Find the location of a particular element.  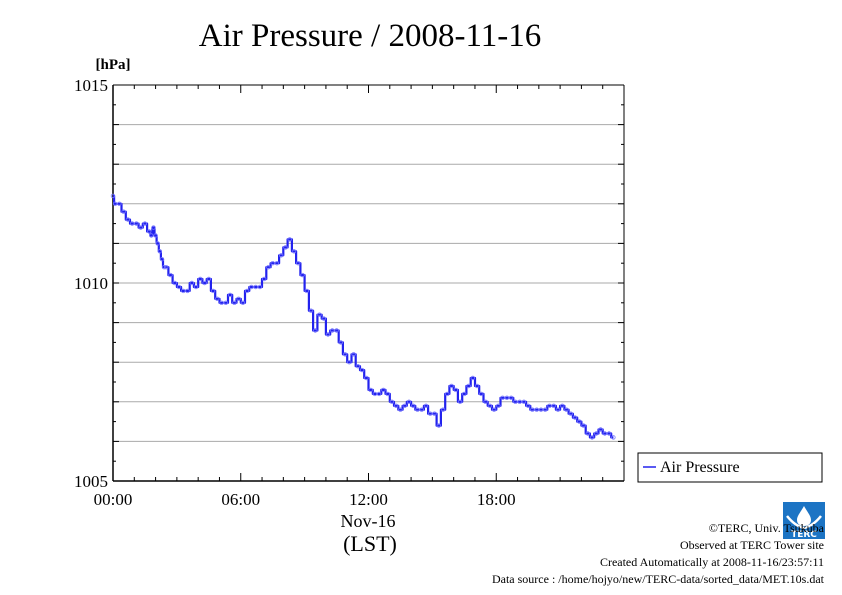

legend-item-air-pressure: Air Pressure is located at coordinates (700, 467).